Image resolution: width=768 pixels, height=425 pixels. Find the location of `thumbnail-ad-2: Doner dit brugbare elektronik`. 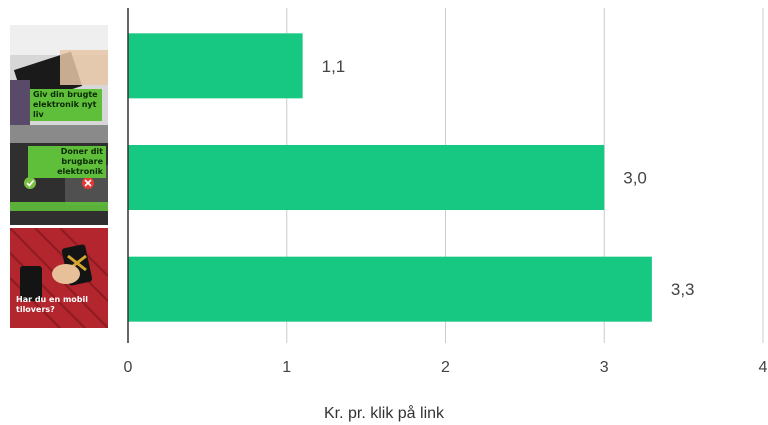

thumbnail-ad-2: Doner dit brugbare elektronik is located at coordinates (59, 175).